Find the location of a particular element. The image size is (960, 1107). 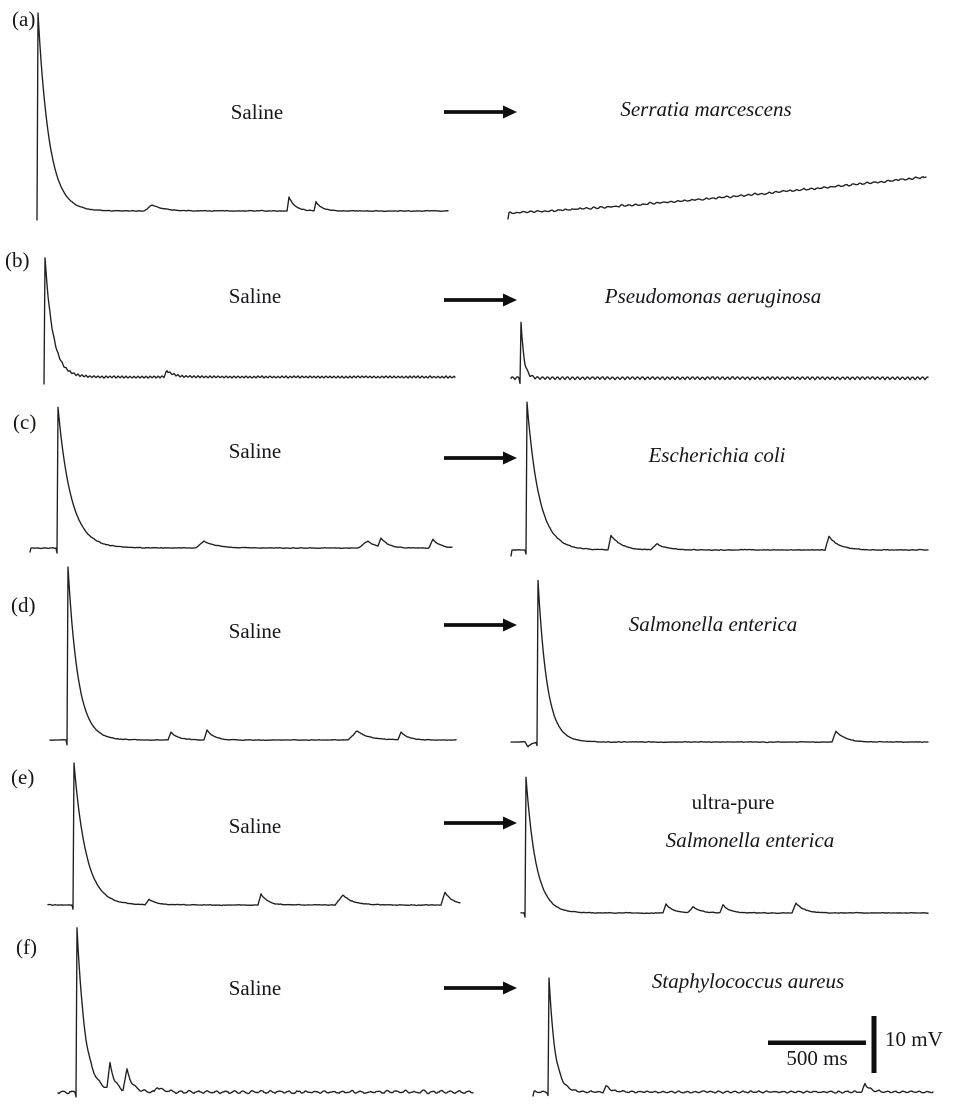

species-label-d: Salmonella enterica is located at coordinates (713, 624).